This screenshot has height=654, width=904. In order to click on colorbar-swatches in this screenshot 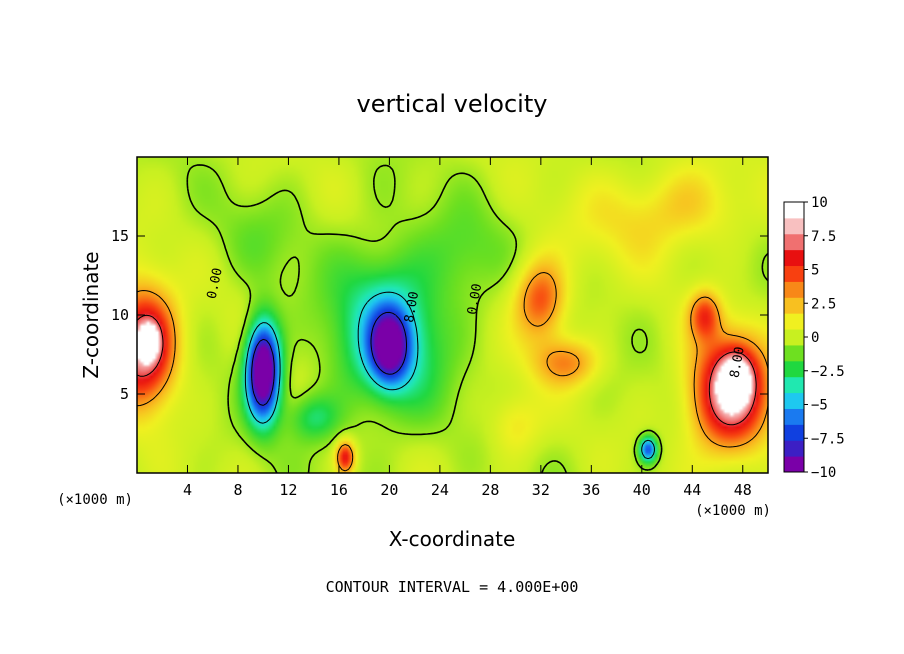, I will do `click(794, 337)`.